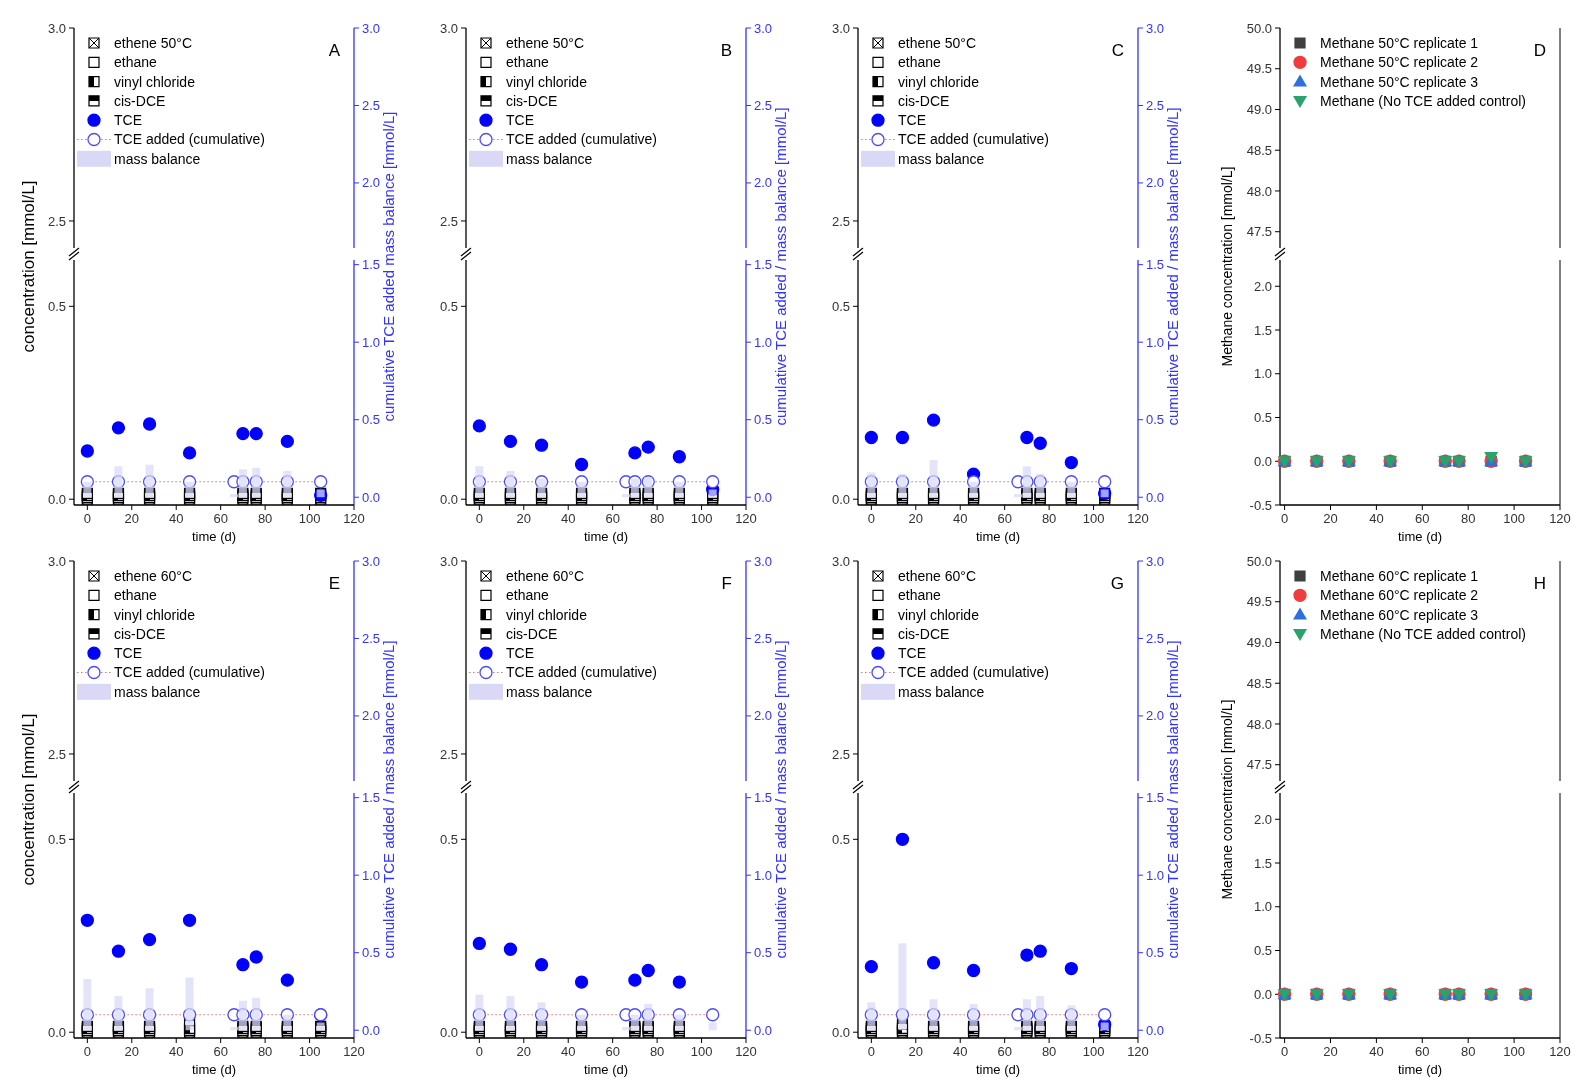 The image size is (1574, 1087). I want to click on y-tick-label: 0.0, so click(840, 499).